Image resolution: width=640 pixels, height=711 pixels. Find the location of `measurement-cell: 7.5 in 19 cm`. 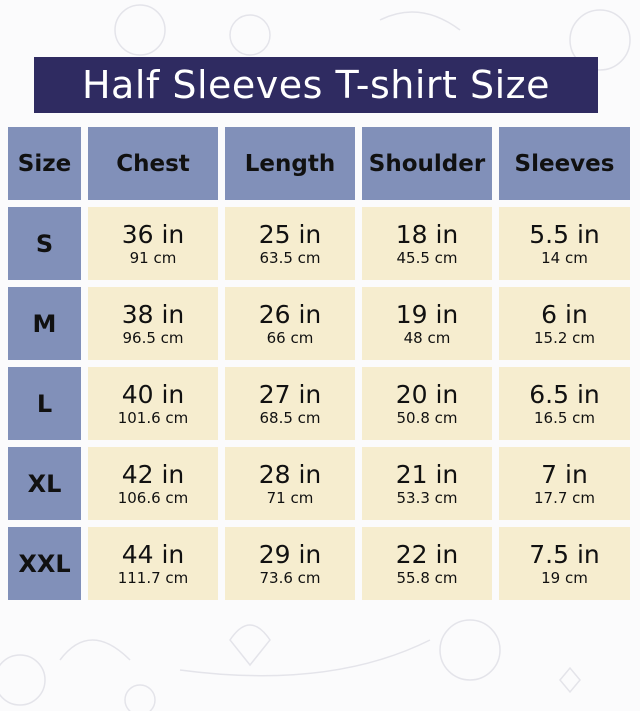

measurement-cell: 7.5 in 19 cm is located at coordinates (564, 563).